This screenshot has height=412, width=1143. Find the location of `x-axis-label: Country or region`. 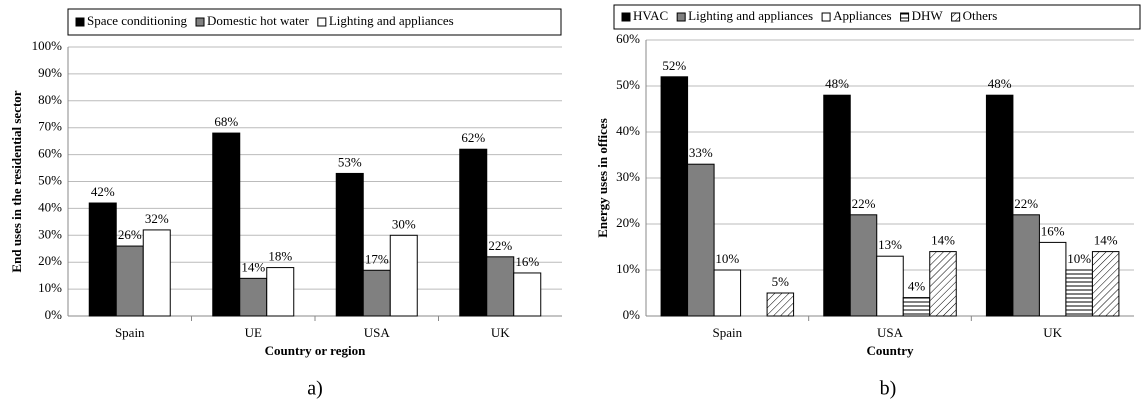

x-axis-label: Country or region is located at coordinates (315, 350).